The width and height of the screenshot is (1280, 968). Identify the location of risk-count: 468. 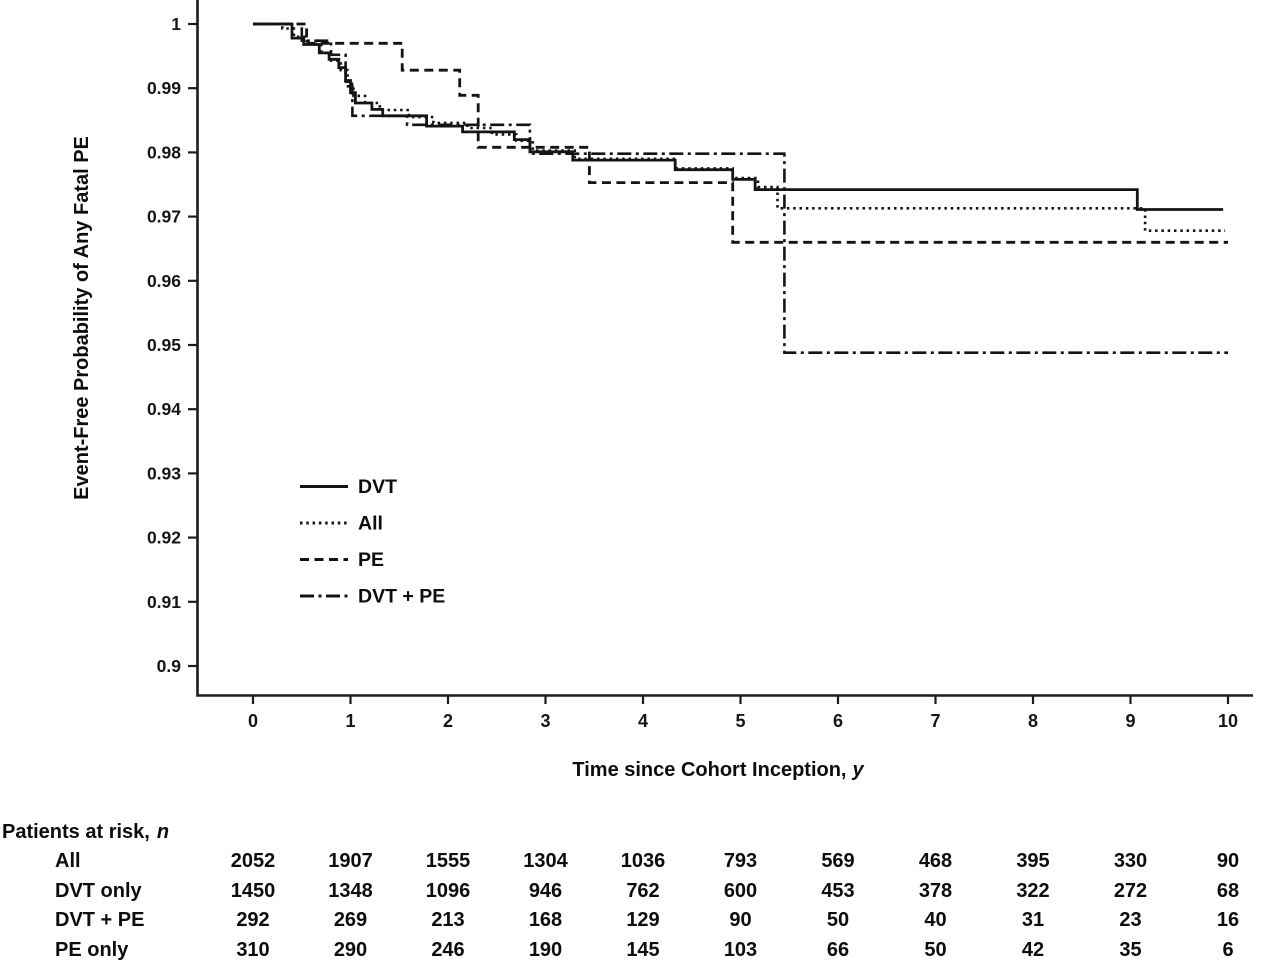
(935, 861).